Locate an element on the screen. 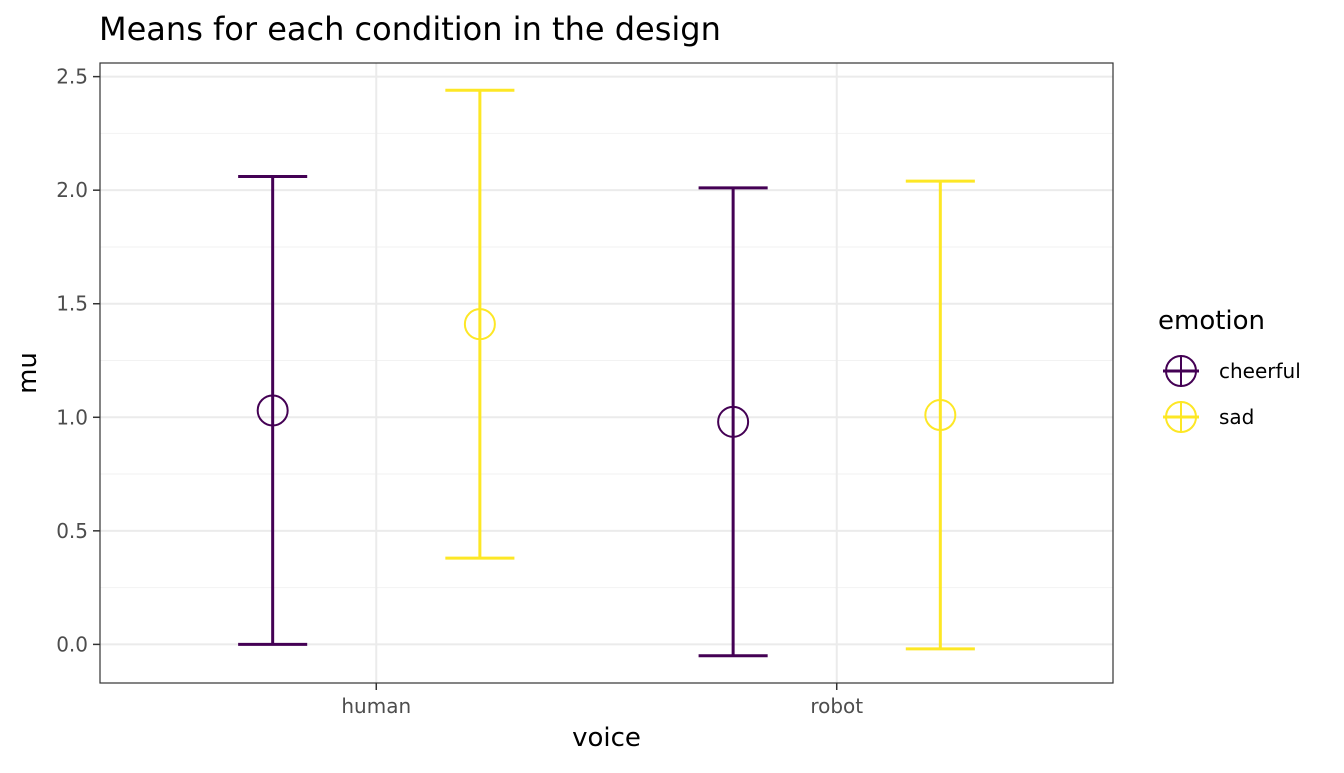 This screenshot has width=1344, height=773. legend-item-cheerful: cheerful is located at coordinates (1232, 371).